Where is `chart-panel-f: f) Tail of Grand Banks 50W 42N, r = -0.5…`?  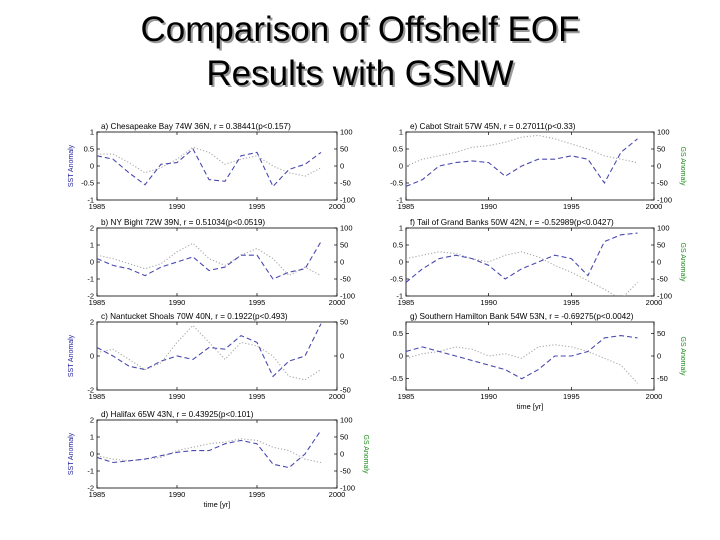
chart-panel-f: f) Tail of Grand Banks 50W 42N, r = -0.5… is located at coordinates (538, 262).